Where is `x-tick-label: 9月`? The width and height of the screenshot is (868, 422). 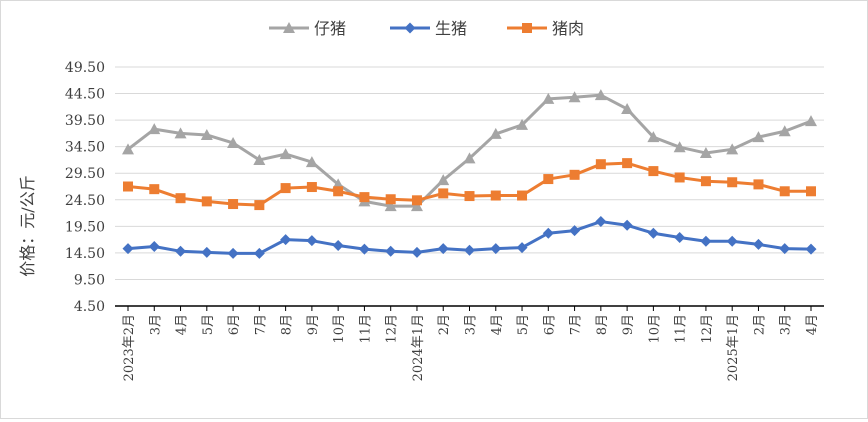
x-tick-label: 9月 is located at coordinates (313, 324).